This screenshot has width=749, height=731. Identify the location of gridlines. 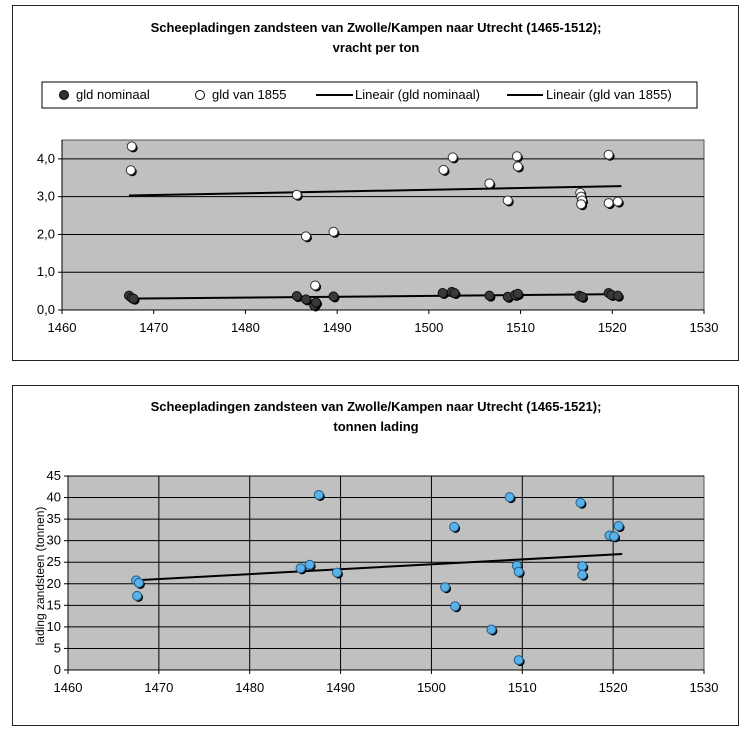
(383, 215).